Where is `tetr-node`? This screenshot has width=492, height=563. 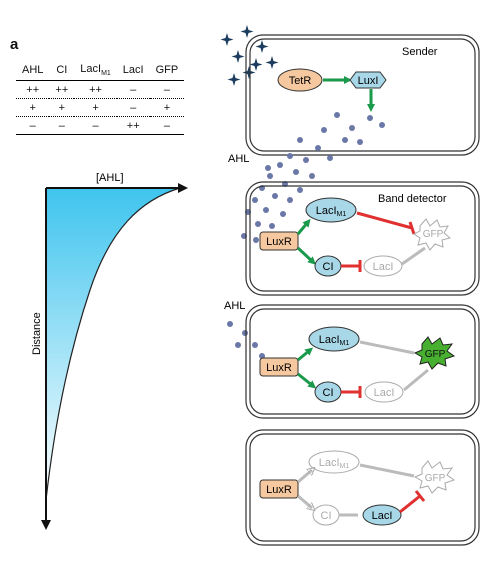
tetr-node is located at coordinates (300, 80).